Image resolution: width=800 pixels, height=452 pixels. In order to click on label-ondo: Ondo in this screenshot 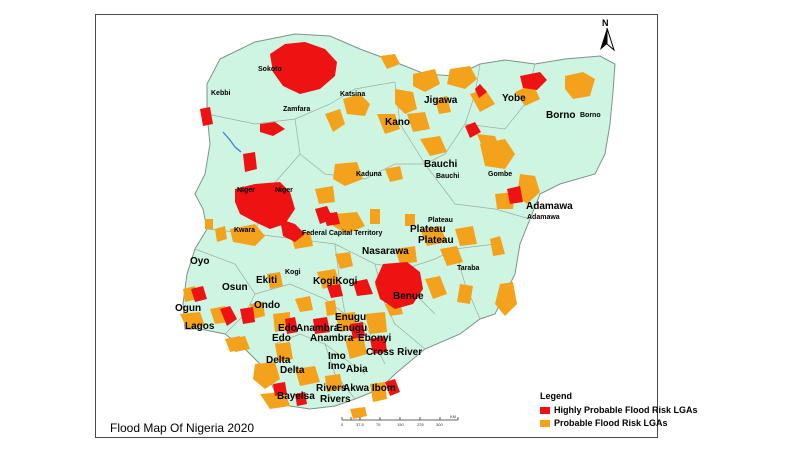, I will do `click(267, 305)`.